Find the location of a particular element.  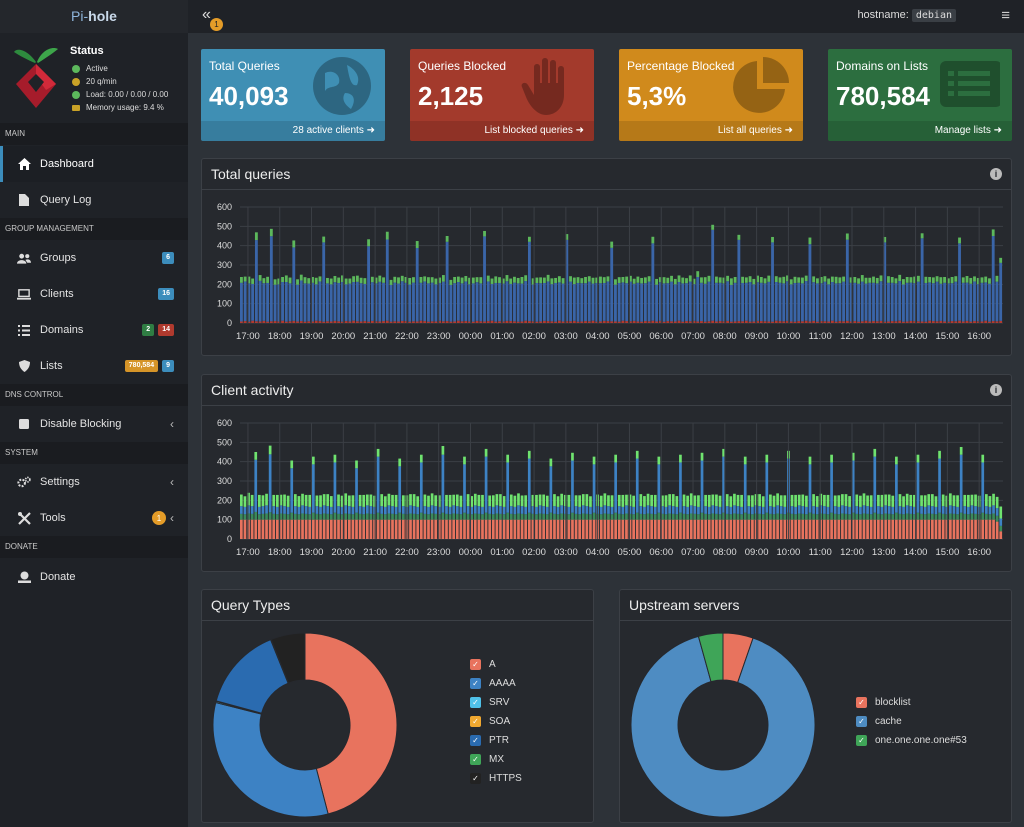

nav-domains: Domains 2 14 is located at coordinates (94, 330).